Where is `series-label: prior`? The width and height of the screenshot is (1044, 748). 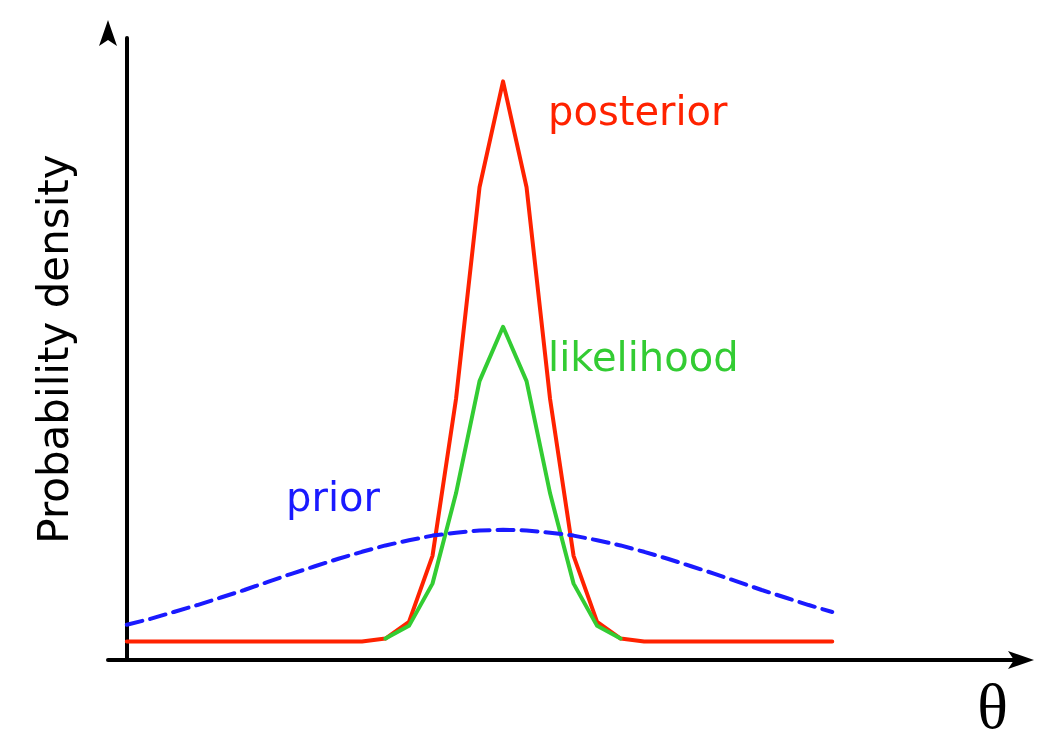 series-label: prior is located at coordinates (333, 496).